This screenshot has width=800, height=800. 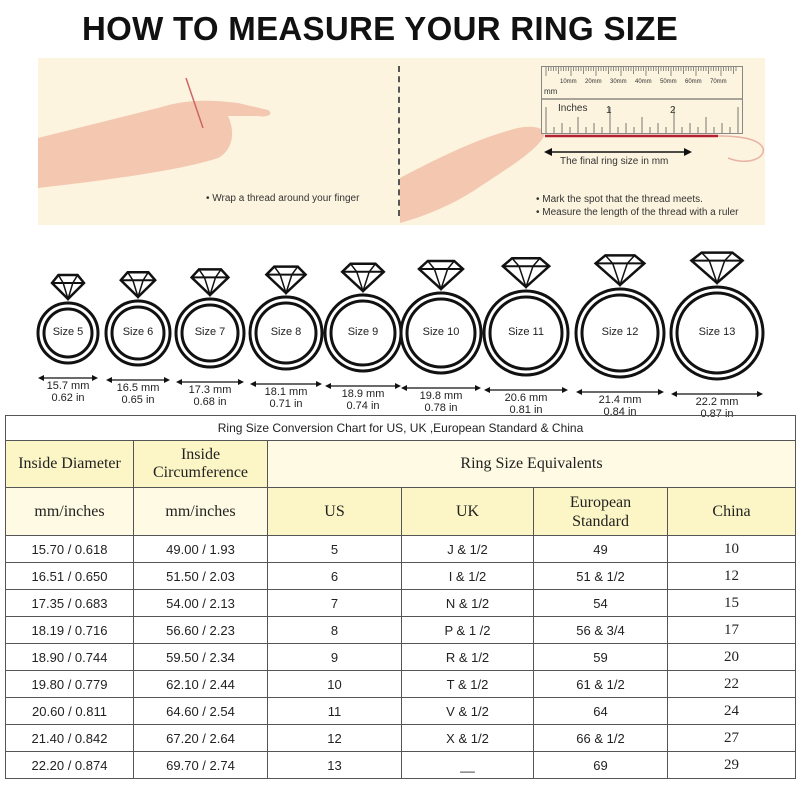 What do you see at coordinates (618, 82) in the screenshot?
I see `ruler-mm-tick: 30mm` at bounding box center [618, 82].